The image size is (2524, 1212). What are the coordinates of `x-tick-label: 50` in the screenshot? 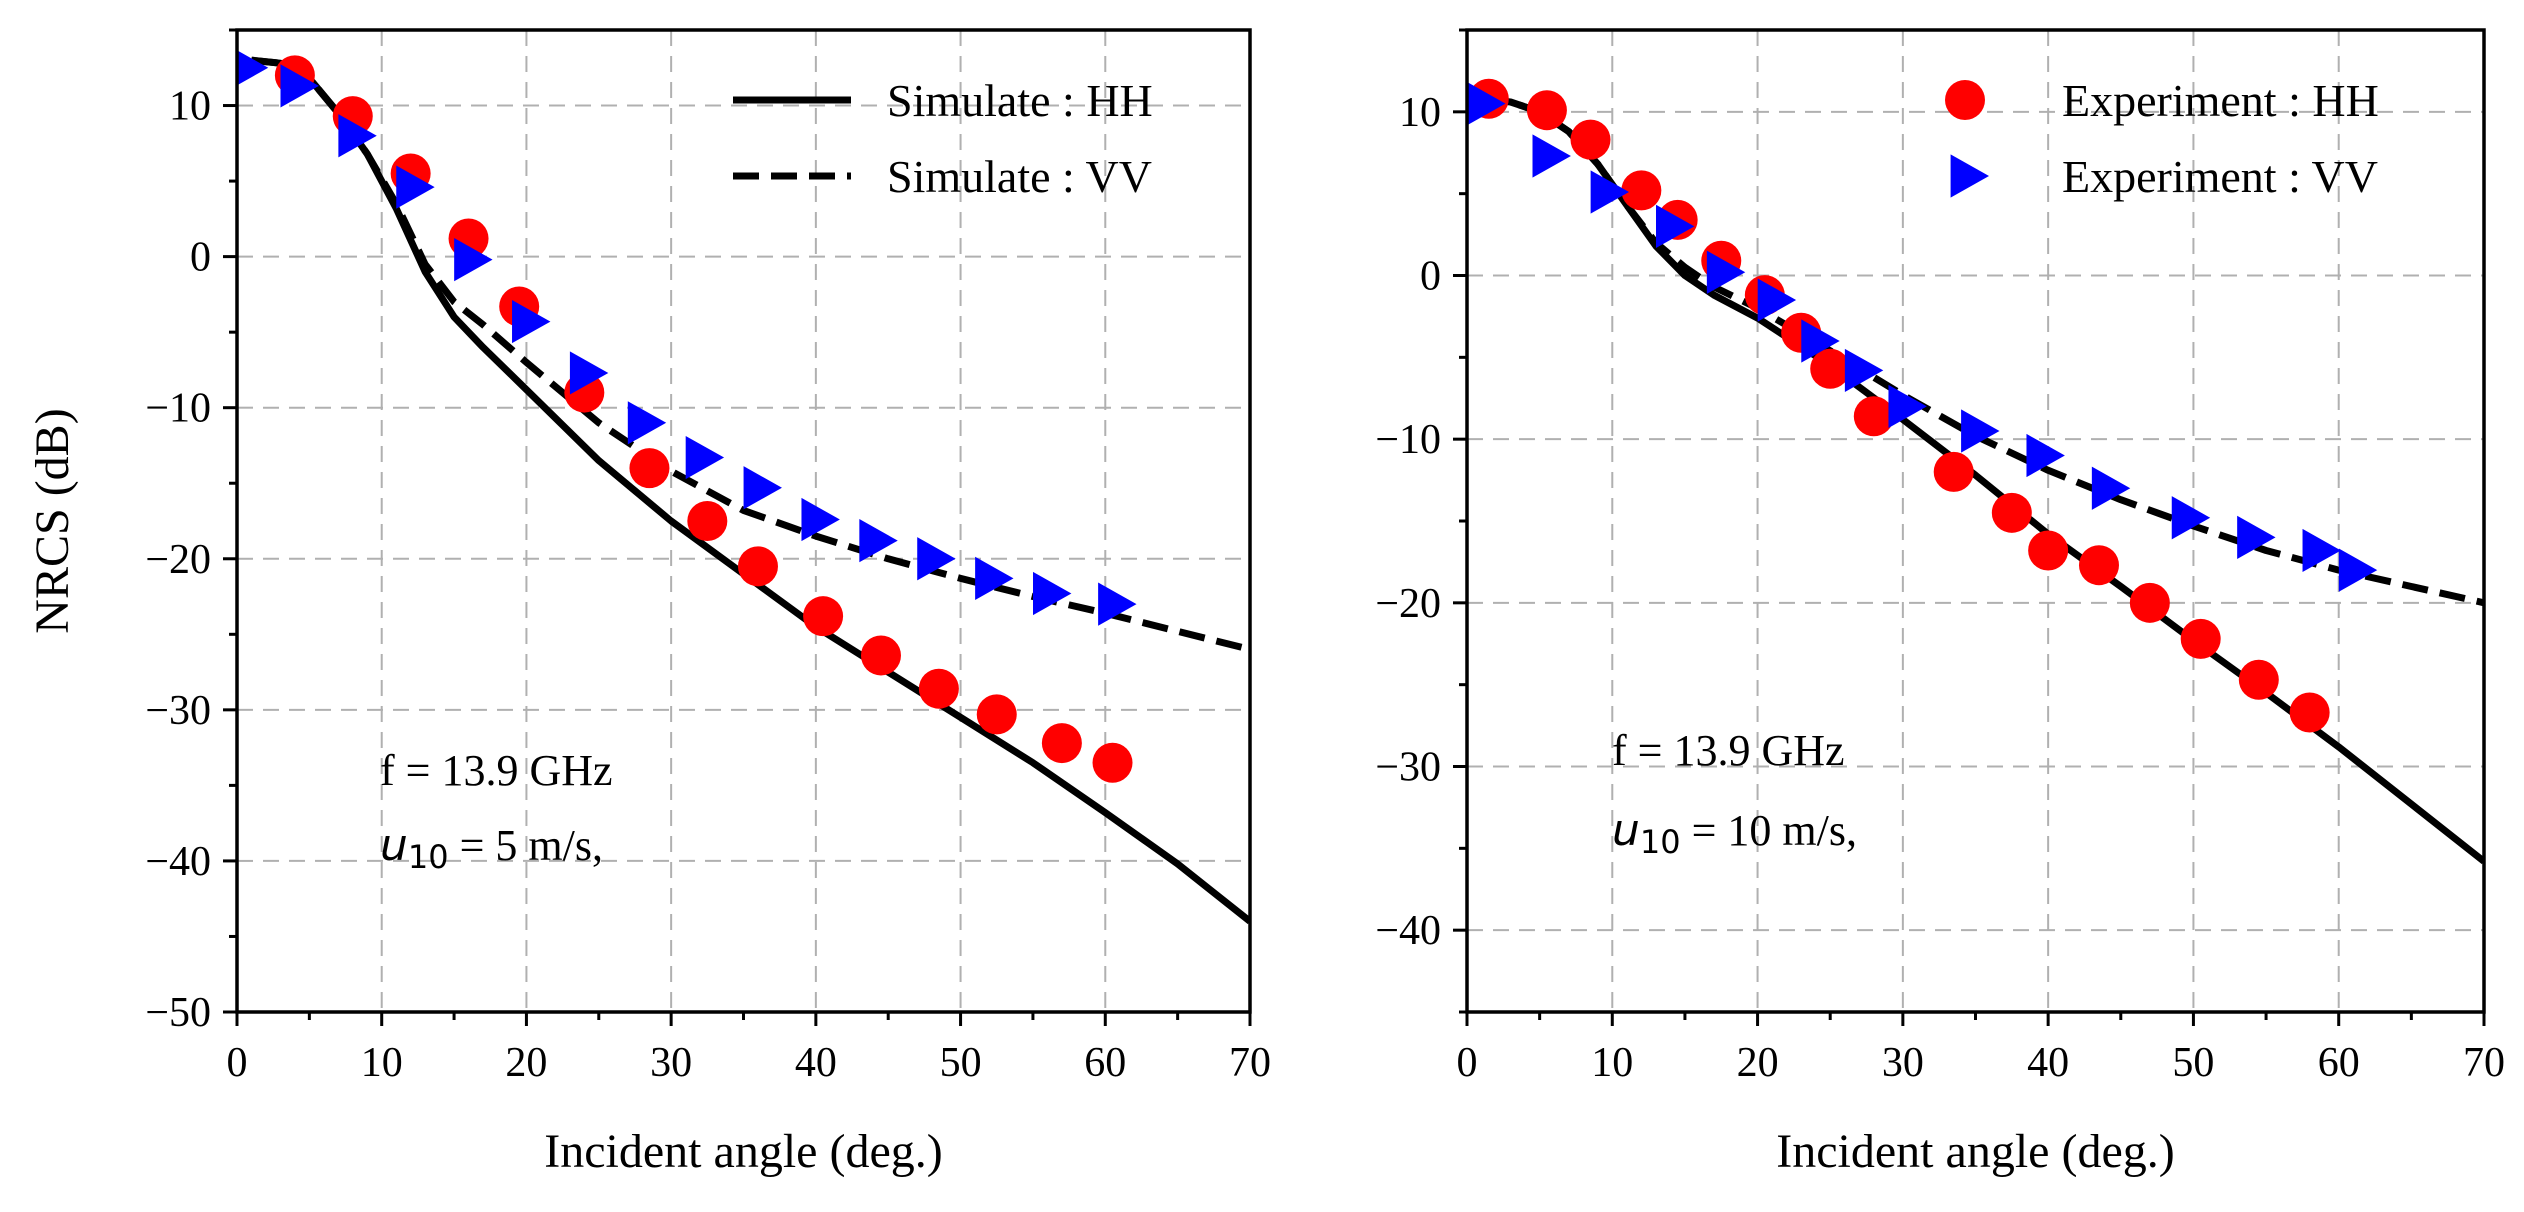 It's located at (2193, 1063).